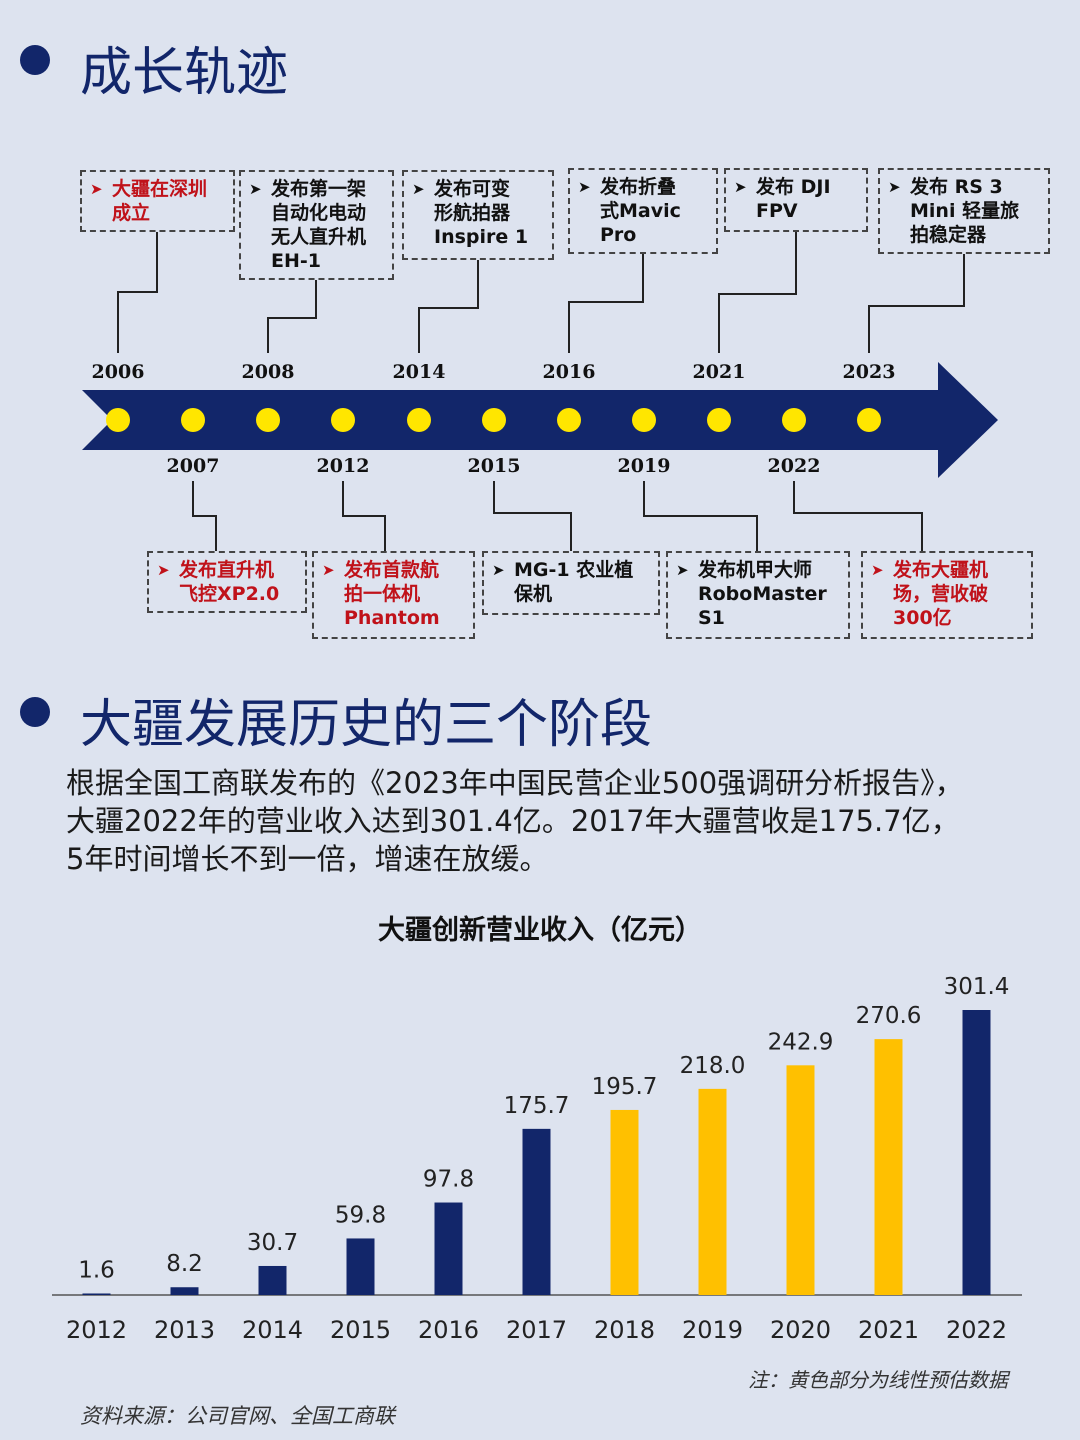 Image resolution: width=1080 pixels, height=1440 pixels. I want to click on x-tick-label: 2019, so click(712, 1330).